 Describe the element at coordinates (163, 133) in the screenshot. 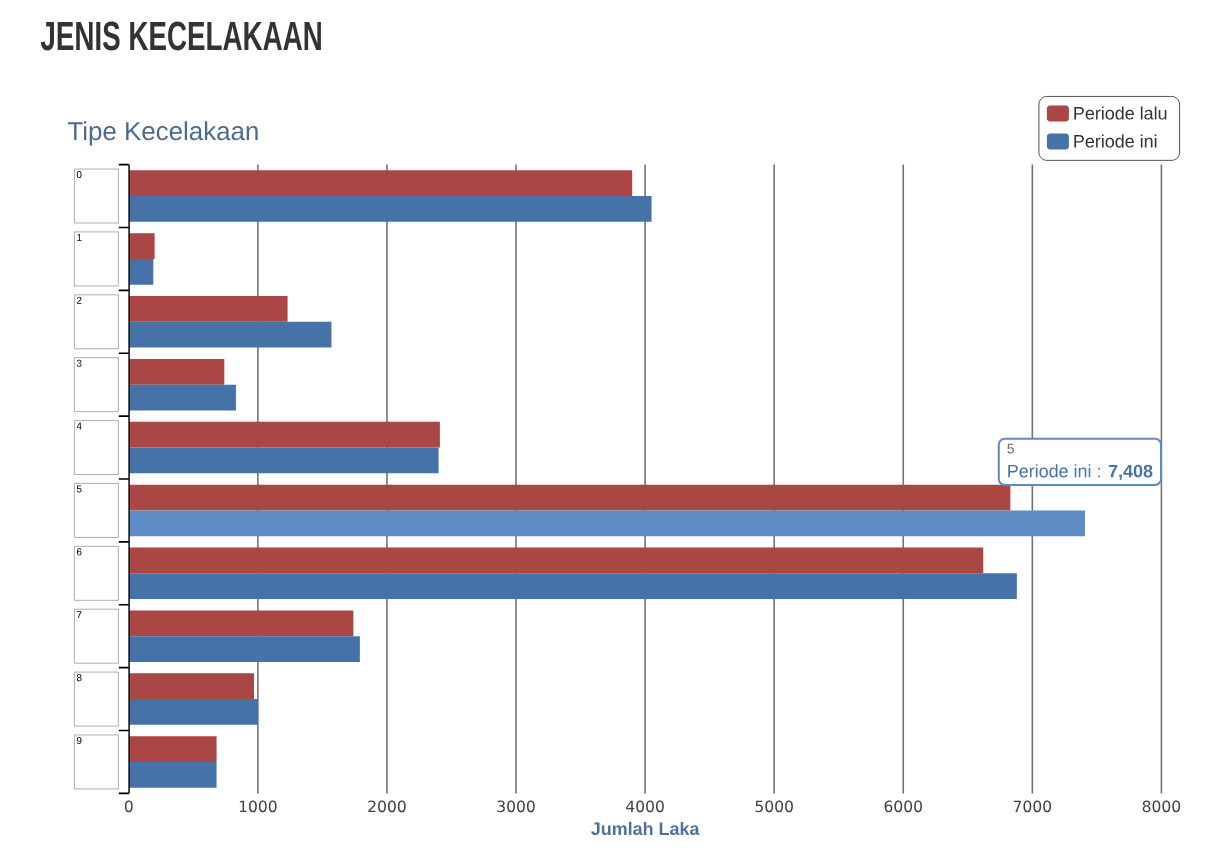

I see `chart-subtitle: Tipe Kecelakaan` at that location.